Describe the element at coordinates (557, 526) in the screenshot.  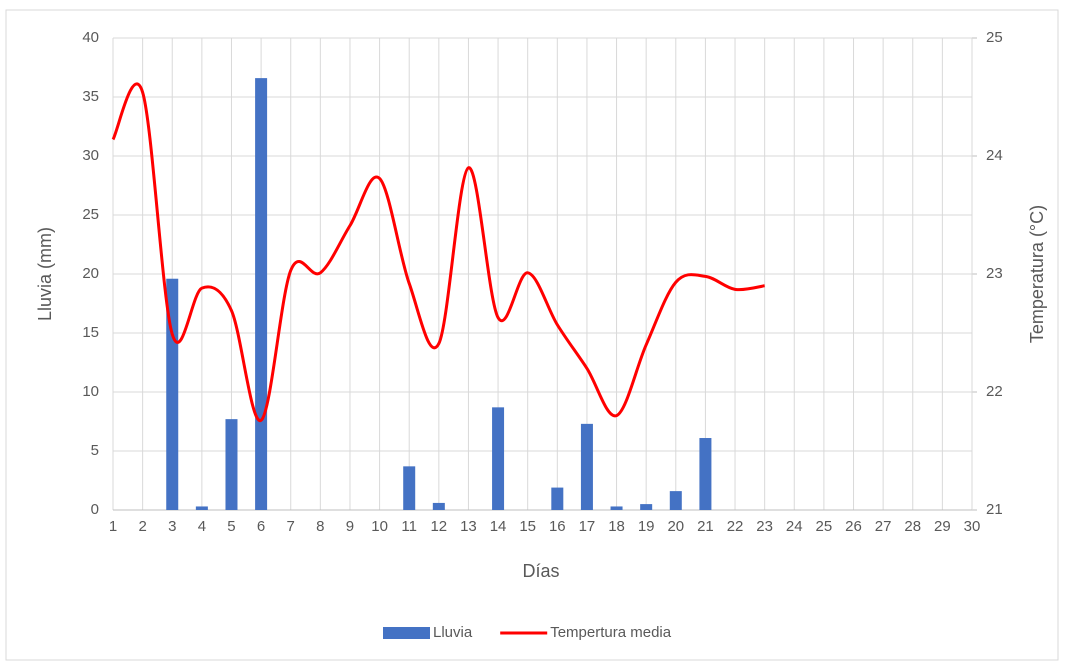
I see `x-tick-label: 16` at that location.